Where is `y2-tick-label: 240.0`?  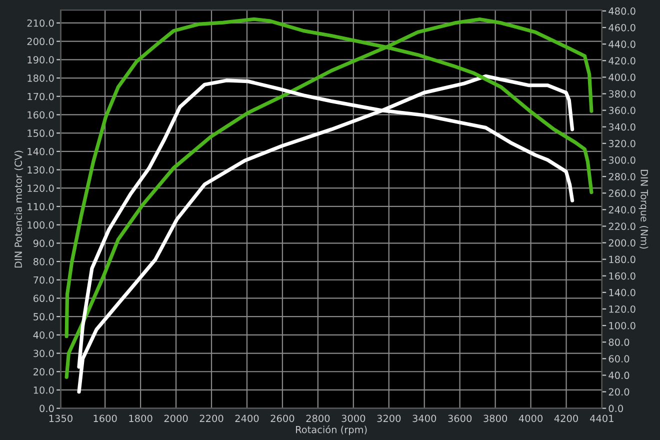
y2-tick-label: 240.0 is located at coordinates (622, 210).